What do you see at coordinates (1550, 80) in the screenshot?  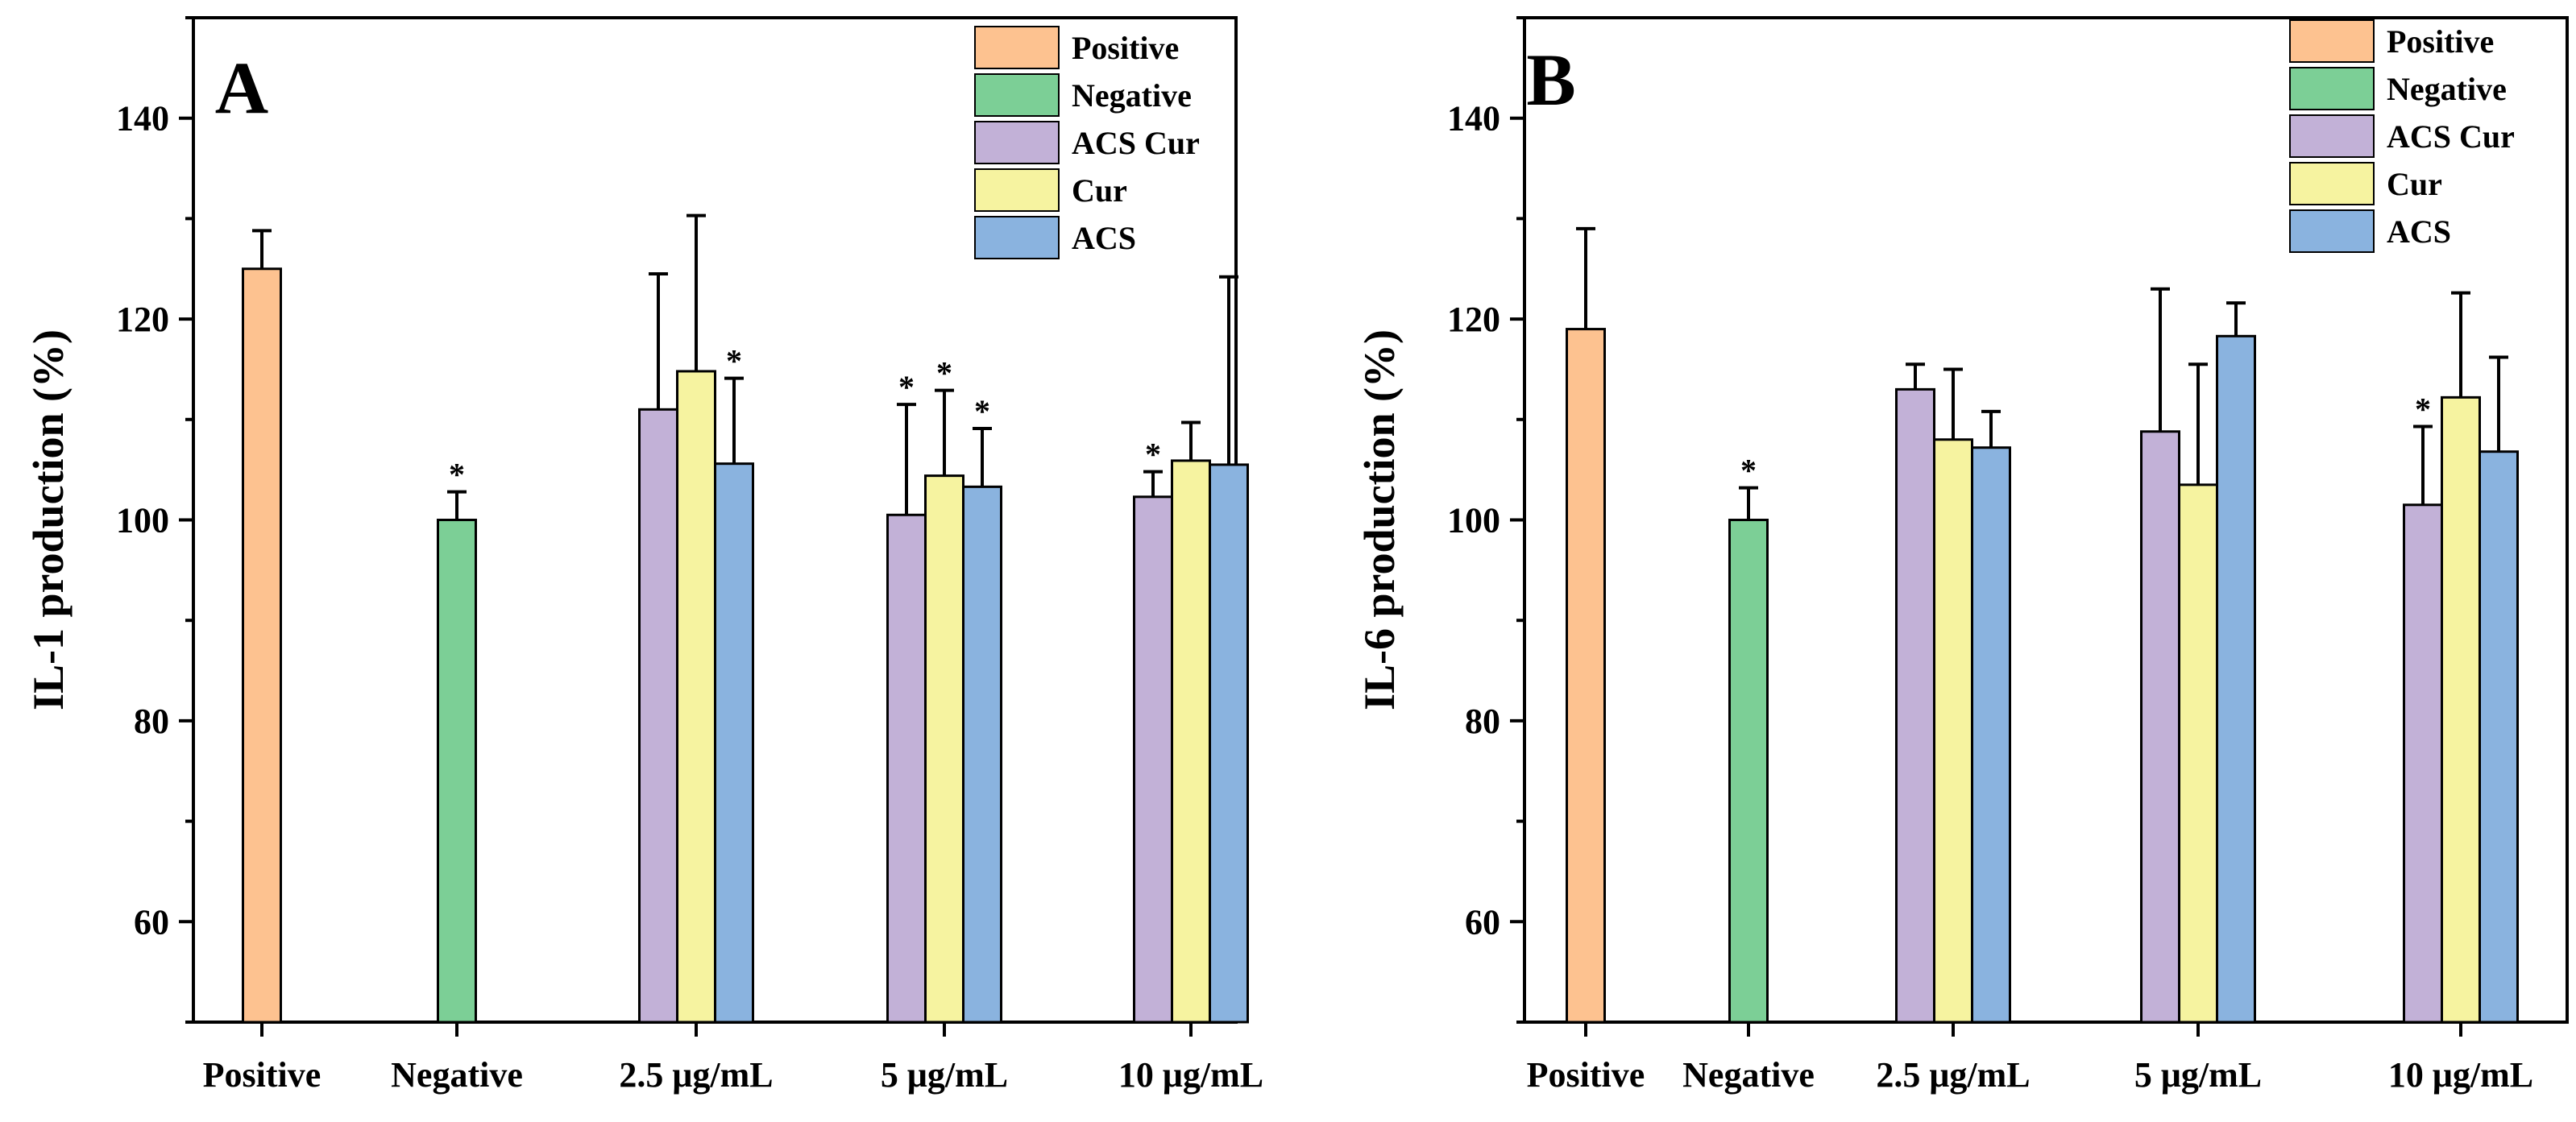 I see `panel-letter: B` at bounding box center [1550, 80].